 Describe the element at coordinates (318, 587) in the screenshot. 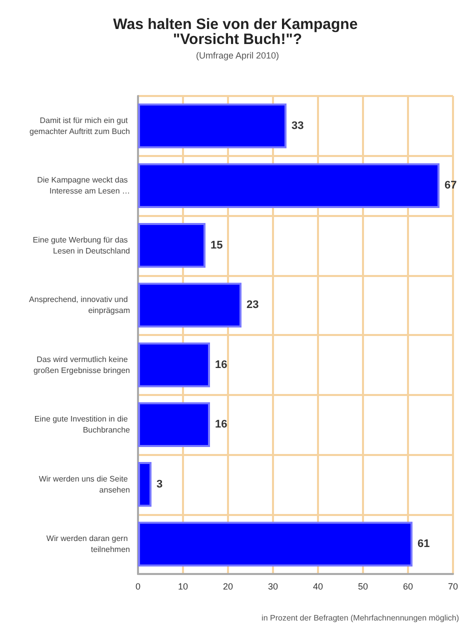

I see `x-tick-label: 40` at that location.